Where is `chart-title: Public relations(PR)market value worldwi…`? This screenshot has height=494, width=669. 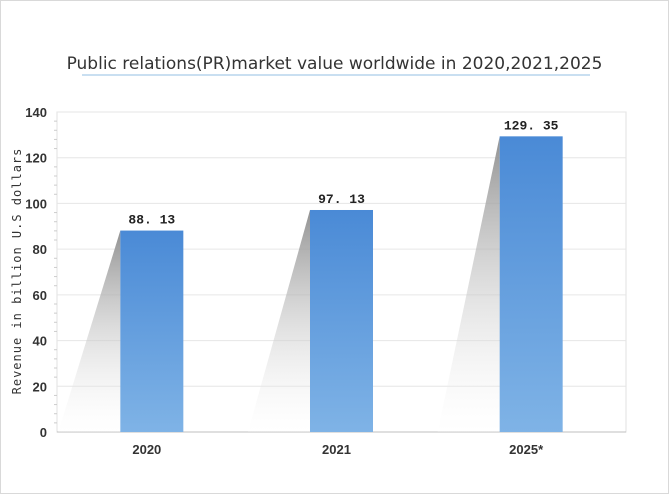
chart-title: Public relations(PR)market value worldwi… is located at coordinates (334, 64).